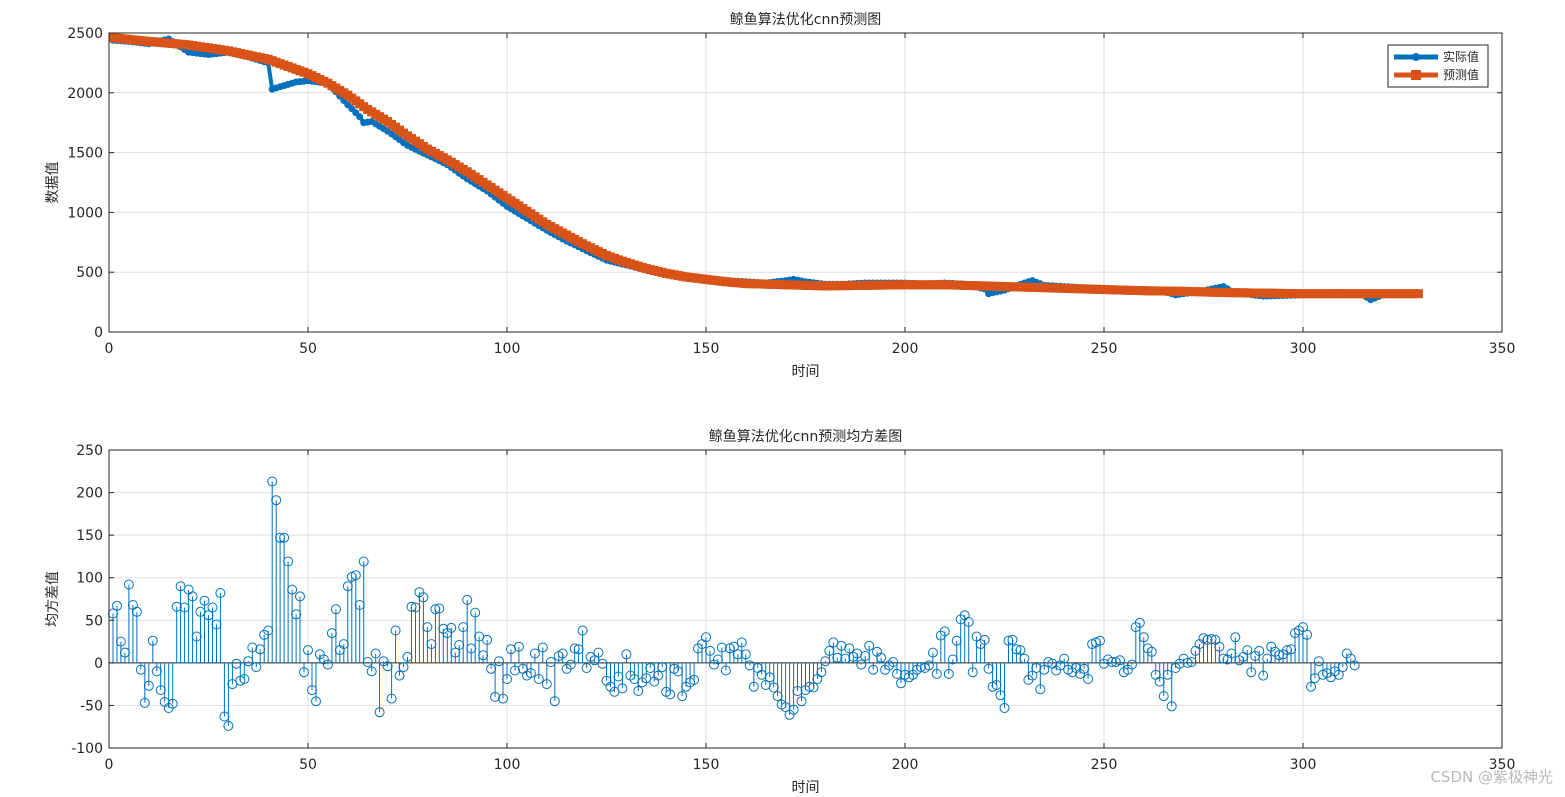  Describe the element at coordinates (1416, 57) in the screenshot. I see `legend-actual-marker` at that location.